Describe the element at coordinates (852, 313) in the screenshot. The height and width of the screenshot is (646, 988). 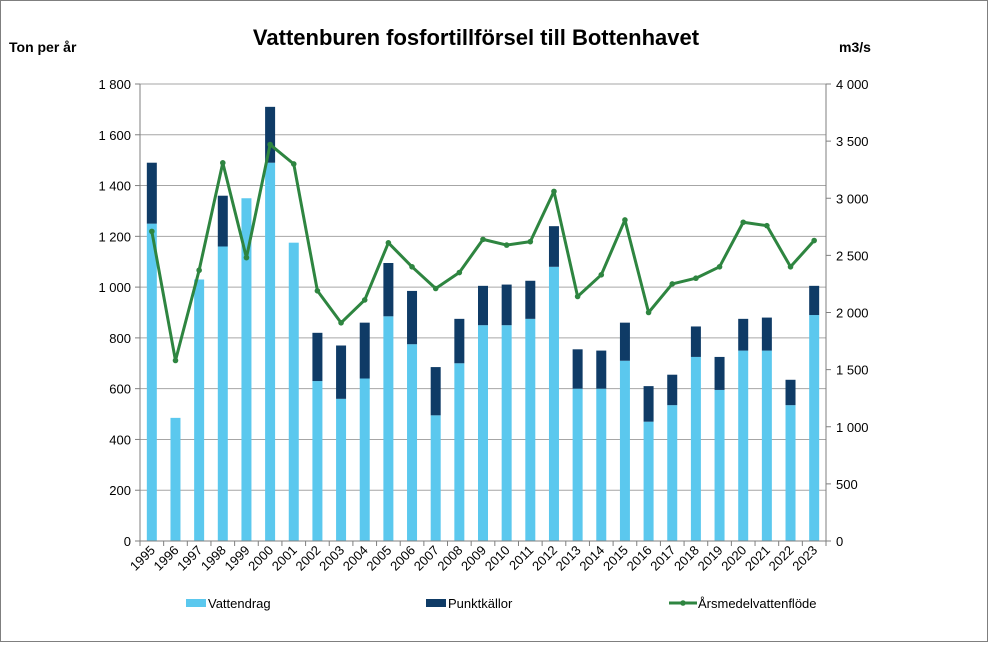
I see `right-tick-label: 2 000` at that location.